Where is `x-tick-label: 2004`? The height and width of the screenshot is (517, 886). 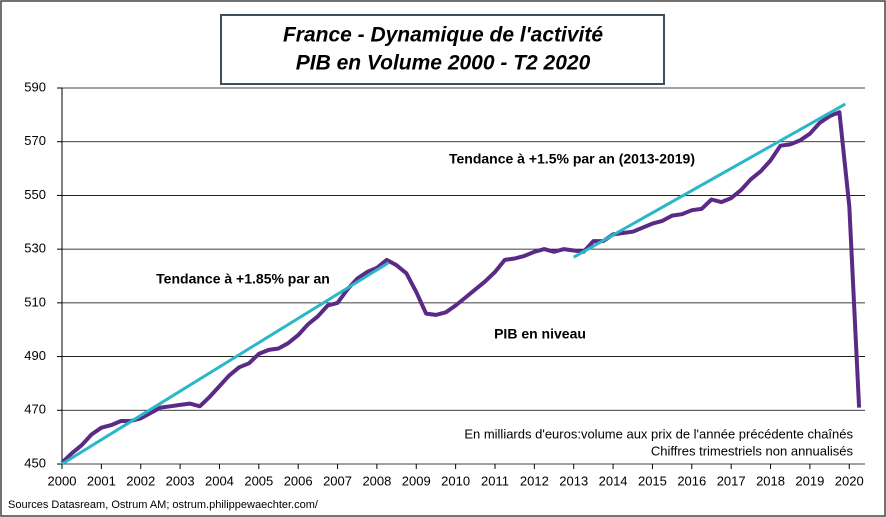 x-tick-label: 2004 is located at coordinates (219, 480).